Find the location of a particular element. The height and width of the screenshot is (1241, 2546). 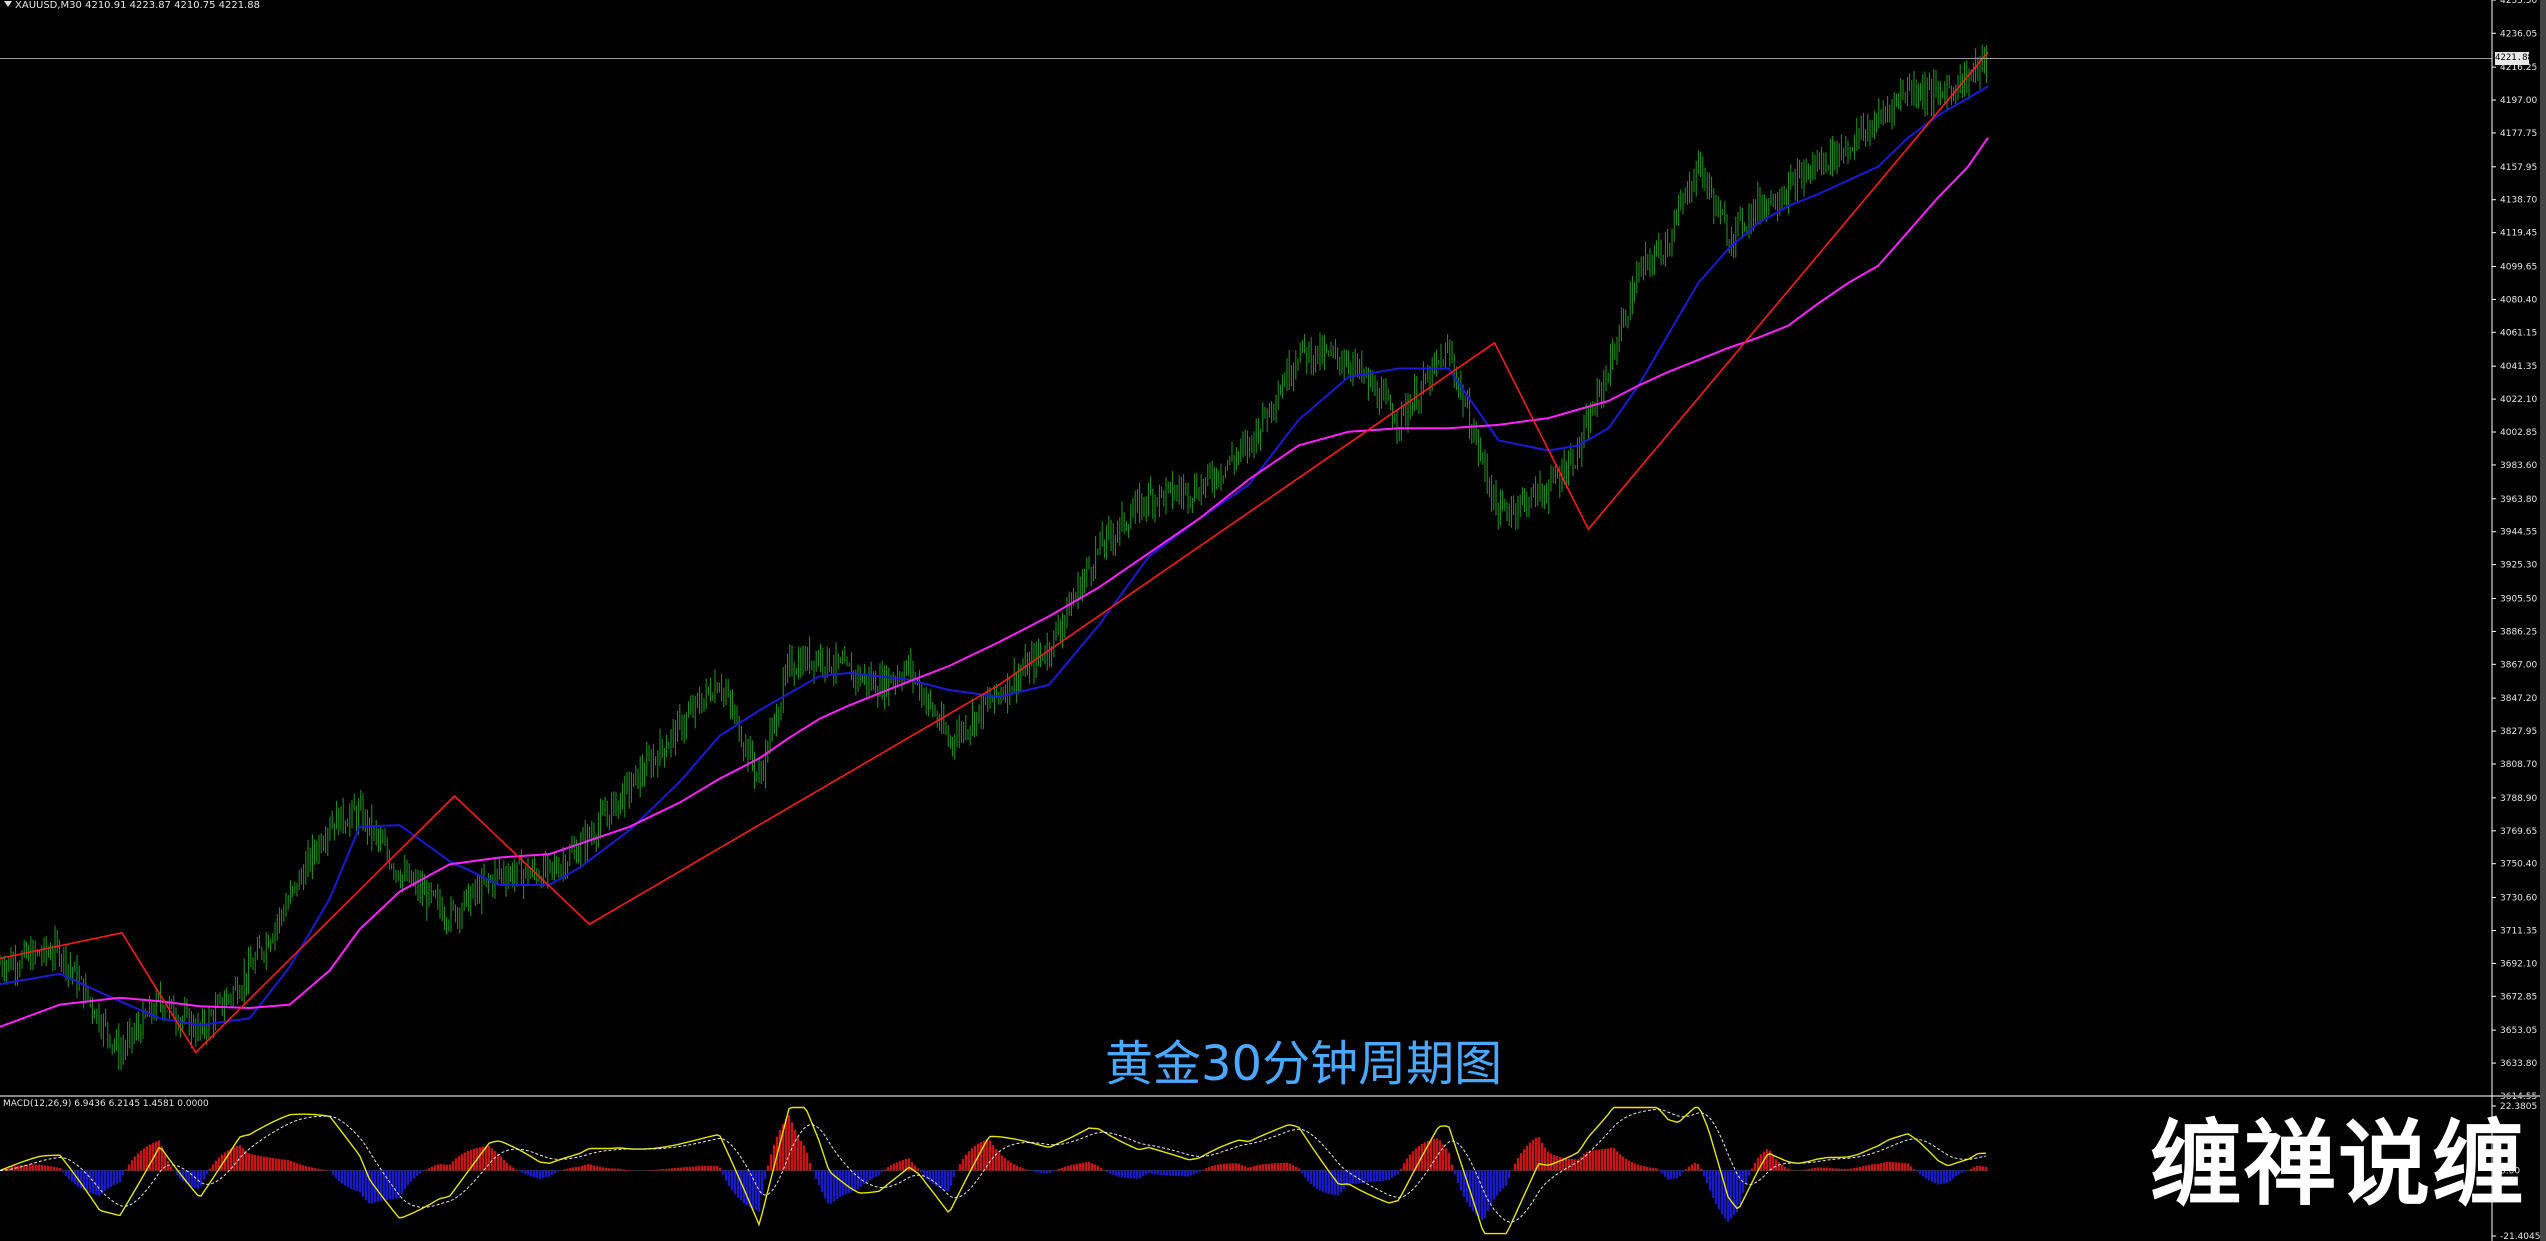

price-tick-label: 4177.75 is located at coordinates (2518, 134).